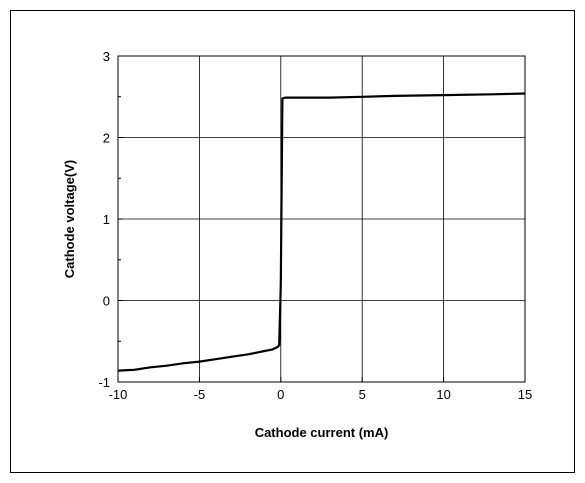  What do you see at coordinates (443, 394) in the screenshot?
I see `x-tick-label: 10` at bounding box center [443, 394].